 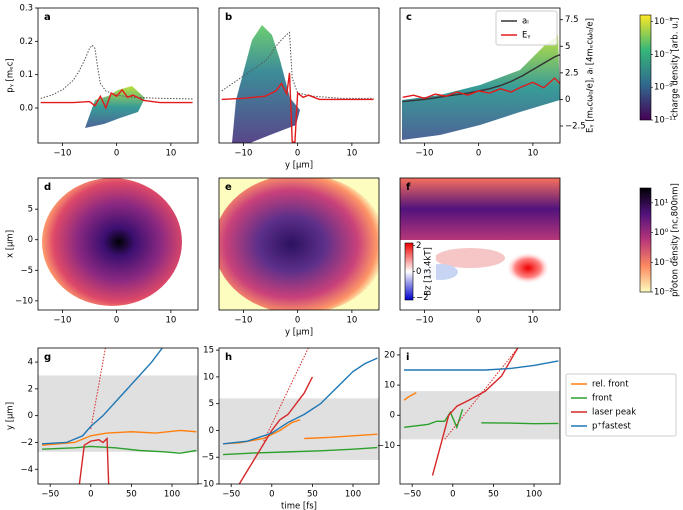 I want to click on y-tick-label: 20, so click(x=389, y=355).